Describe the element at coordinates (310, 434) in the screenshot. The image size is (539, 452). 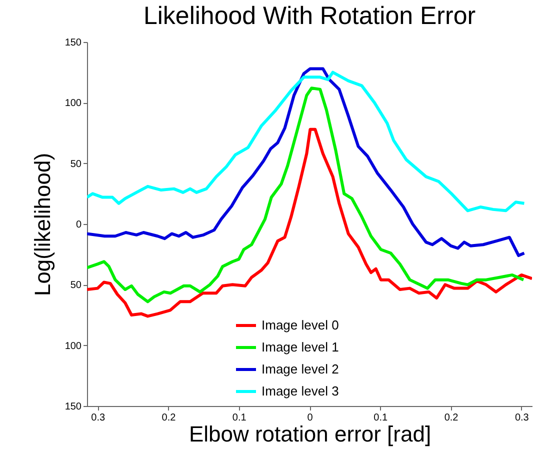
I see `x-axis-title: Elbow rotation error [rad]` at that location.